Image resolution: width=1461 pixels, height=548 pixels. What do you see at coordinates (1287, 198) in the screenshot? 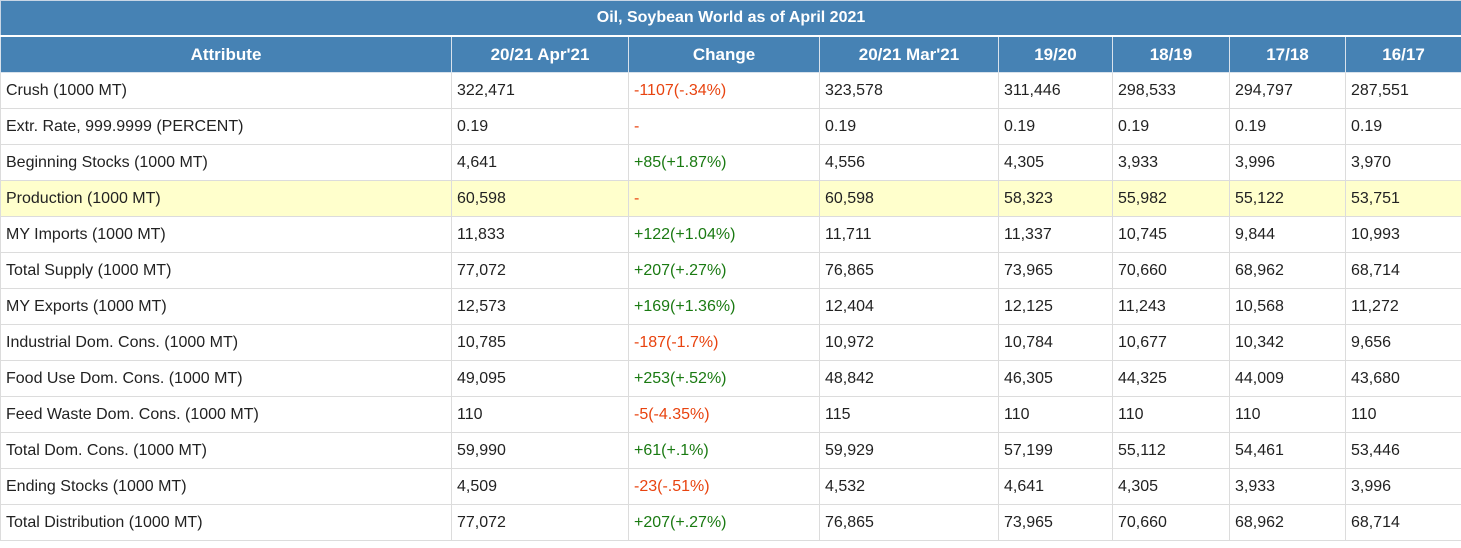
I see `cell-1718: 55,122` at bounding box center [1287, 198].